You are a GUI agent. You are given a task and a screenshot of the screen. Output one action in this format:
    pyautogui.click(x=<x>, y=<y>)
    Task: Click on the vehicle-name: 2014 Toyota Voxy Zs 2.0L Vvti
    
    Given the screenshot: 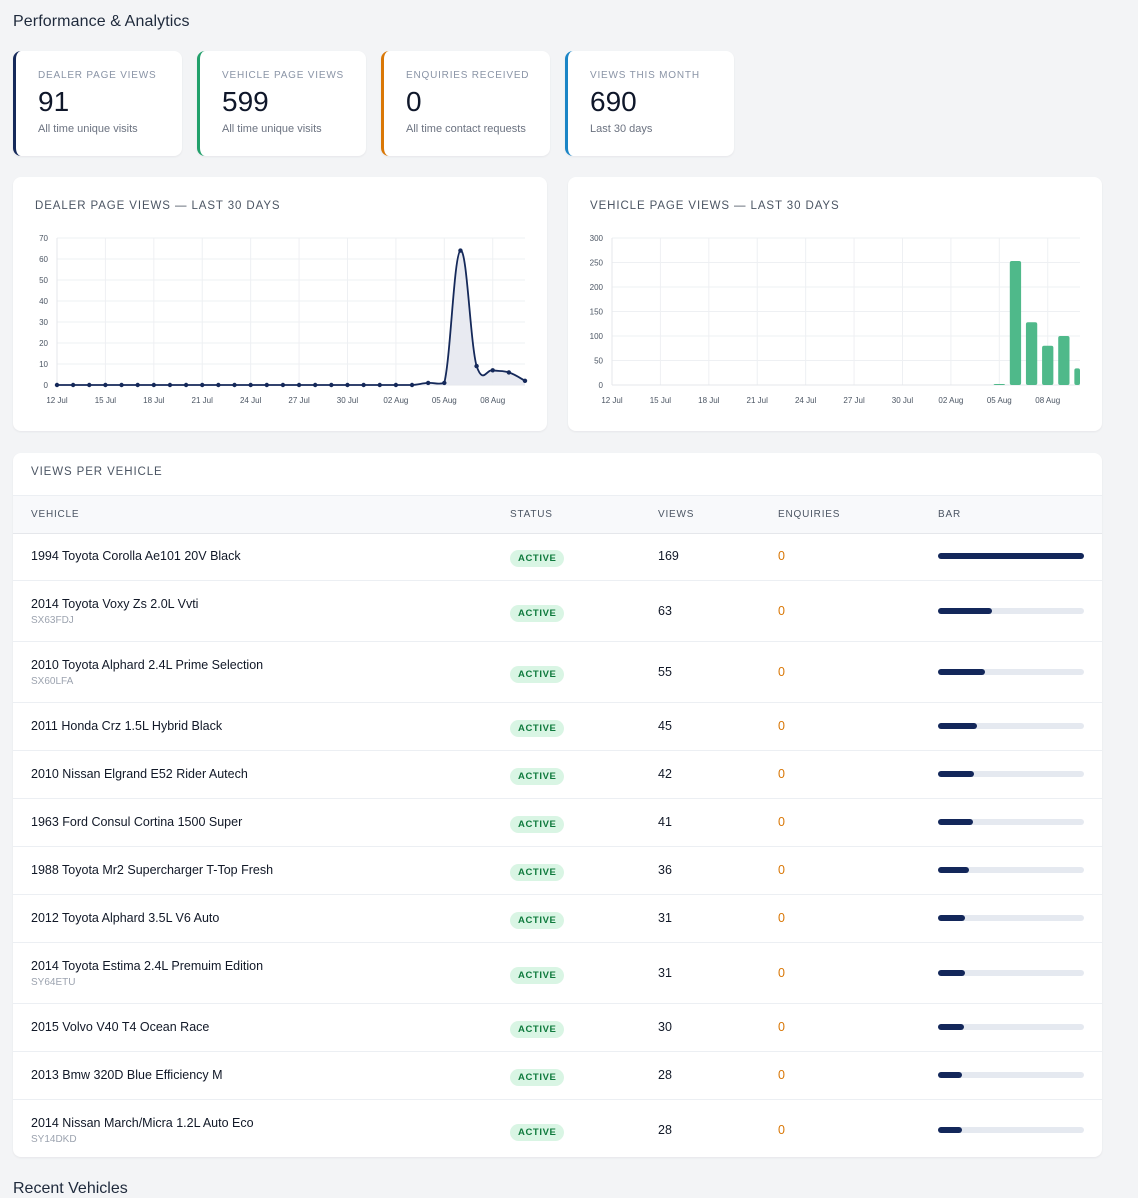 What is the action you would take?
    pyautogui.click(x=115, y=603)
    